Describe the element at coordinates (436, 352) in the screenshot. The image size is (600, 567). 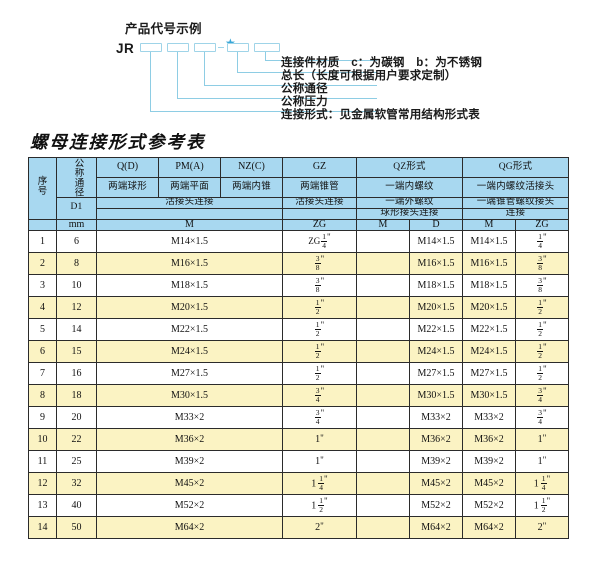
I see `cell-qz-d: M24×1.5` at that location.